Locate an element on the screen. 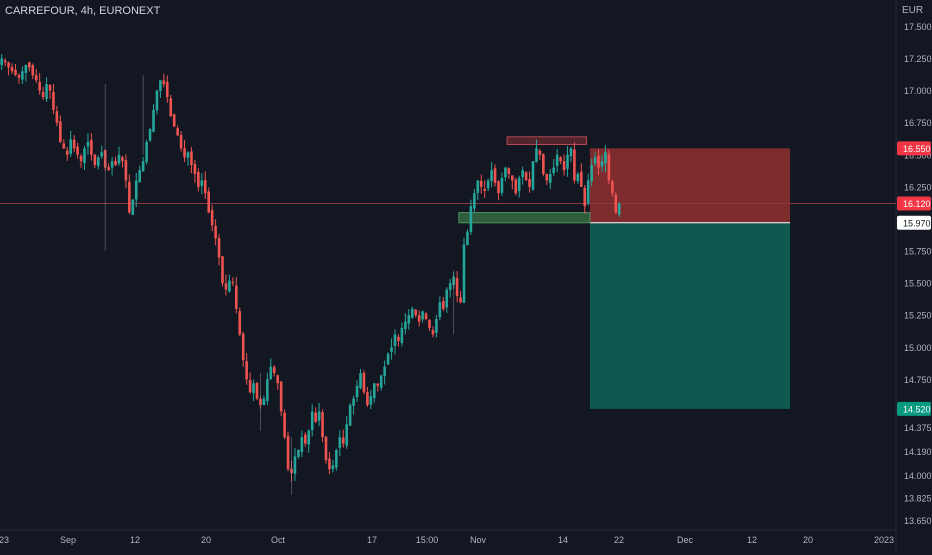 The height and width of the screenshot is (555, 932). title-sep-2: , is located at coordinates (96, 11).